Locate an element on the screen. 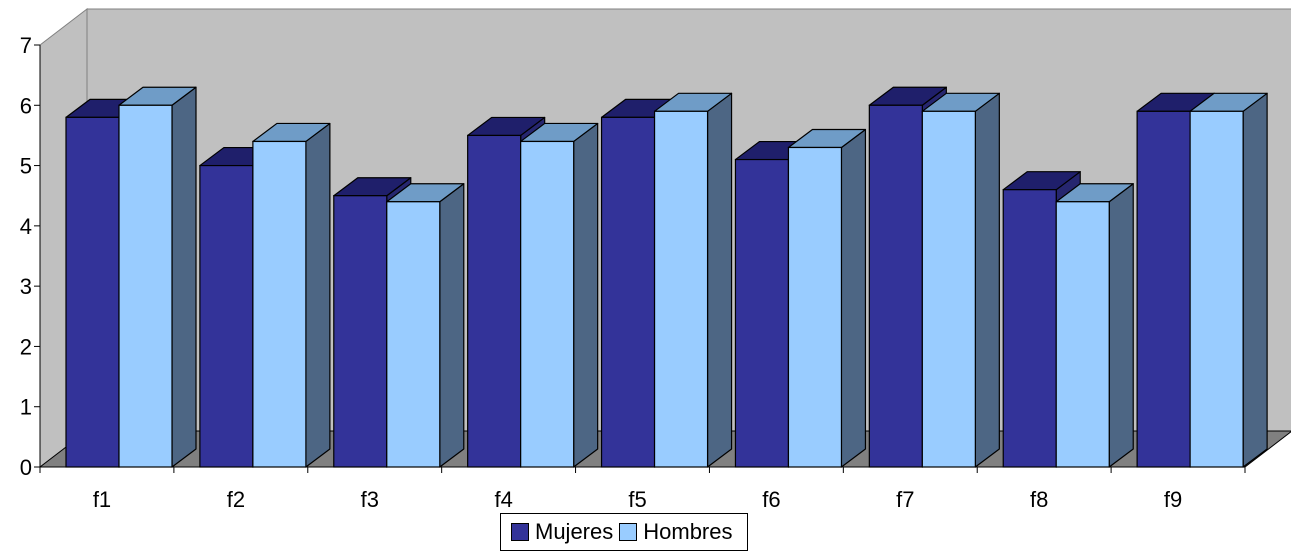  bar-hombres-f8 is located at coordinates (1082, 334).